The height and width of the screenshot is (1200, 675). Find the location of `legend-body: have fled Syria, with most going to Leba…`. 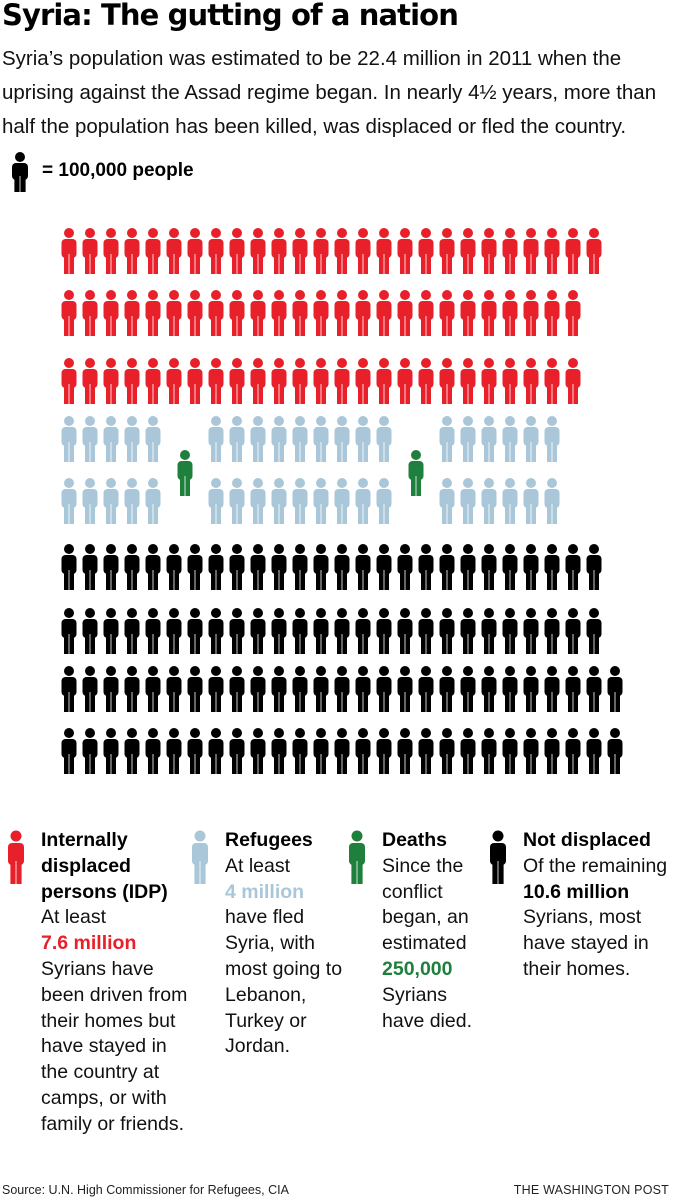

legend-body: have fled Syria, with most going to Leba… is located at coordinates (284, 982).